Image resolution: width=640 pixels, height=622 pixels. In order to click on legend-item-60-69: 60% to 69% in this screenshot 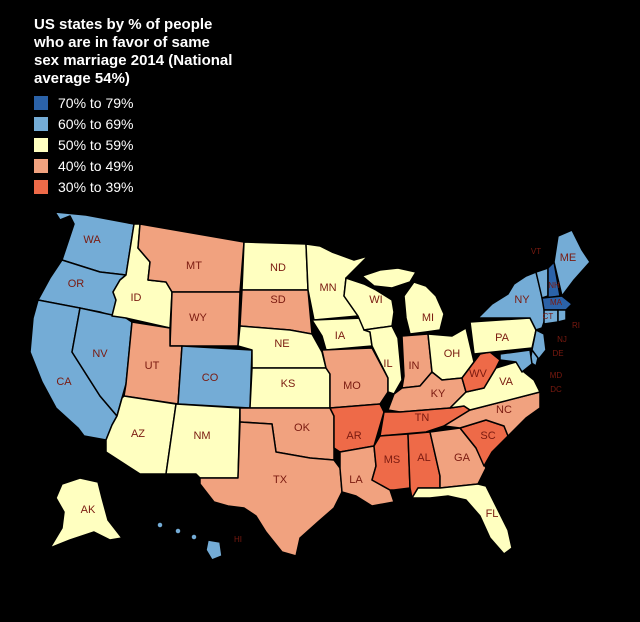, I will do `click(84, 123)`.